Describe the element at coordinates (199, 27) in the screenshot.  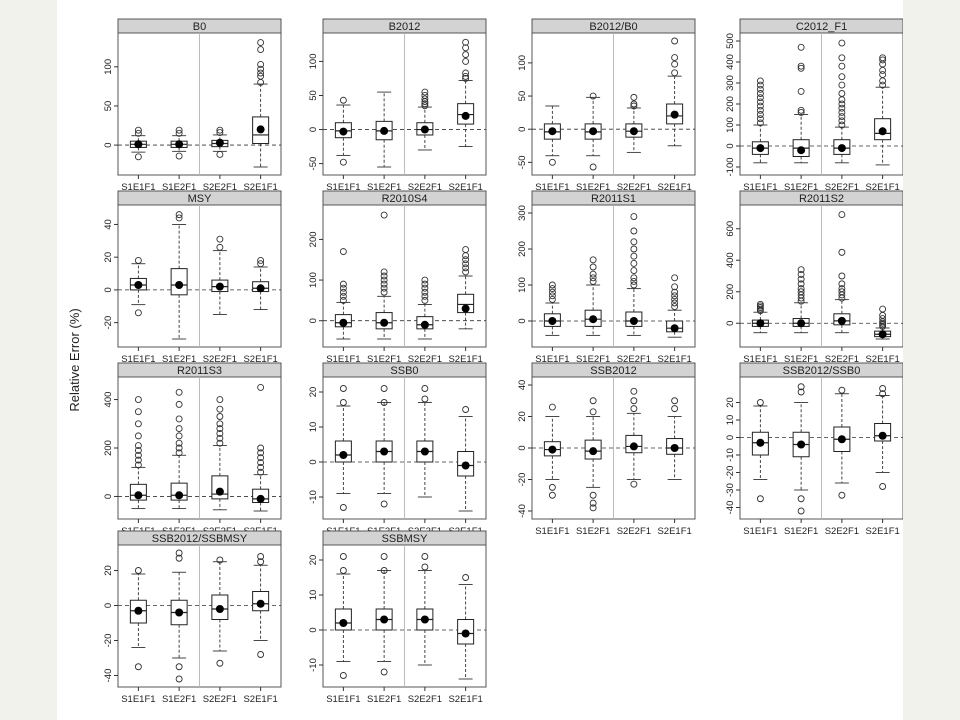
I see `panel-title: B0` at that location.